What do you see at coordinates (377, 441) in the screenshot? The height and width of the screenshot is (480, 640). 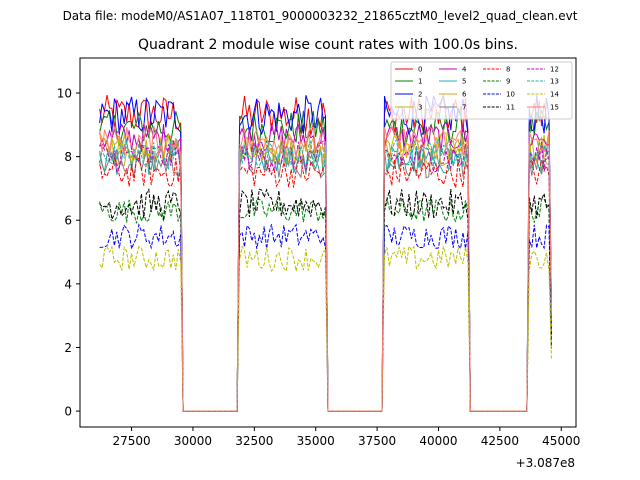 I see `x-tick-label: 37500` at bounding box center [377, 441].